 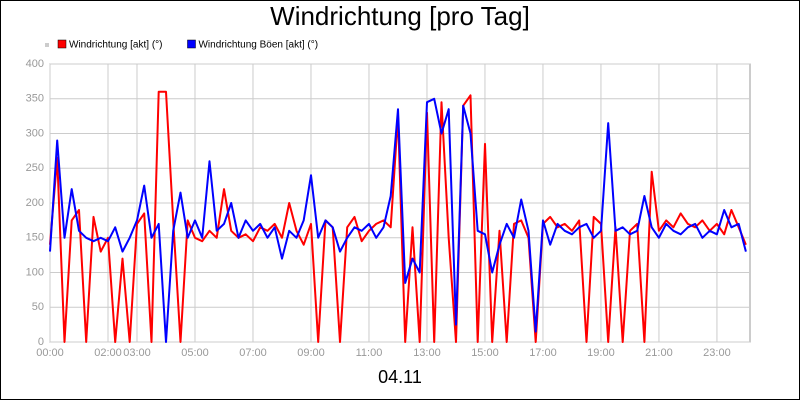 What do you see at coordinates (108, 353) in the screenshot?
I see `x-tick-label: 02:00` at bounding box center [108, 353].